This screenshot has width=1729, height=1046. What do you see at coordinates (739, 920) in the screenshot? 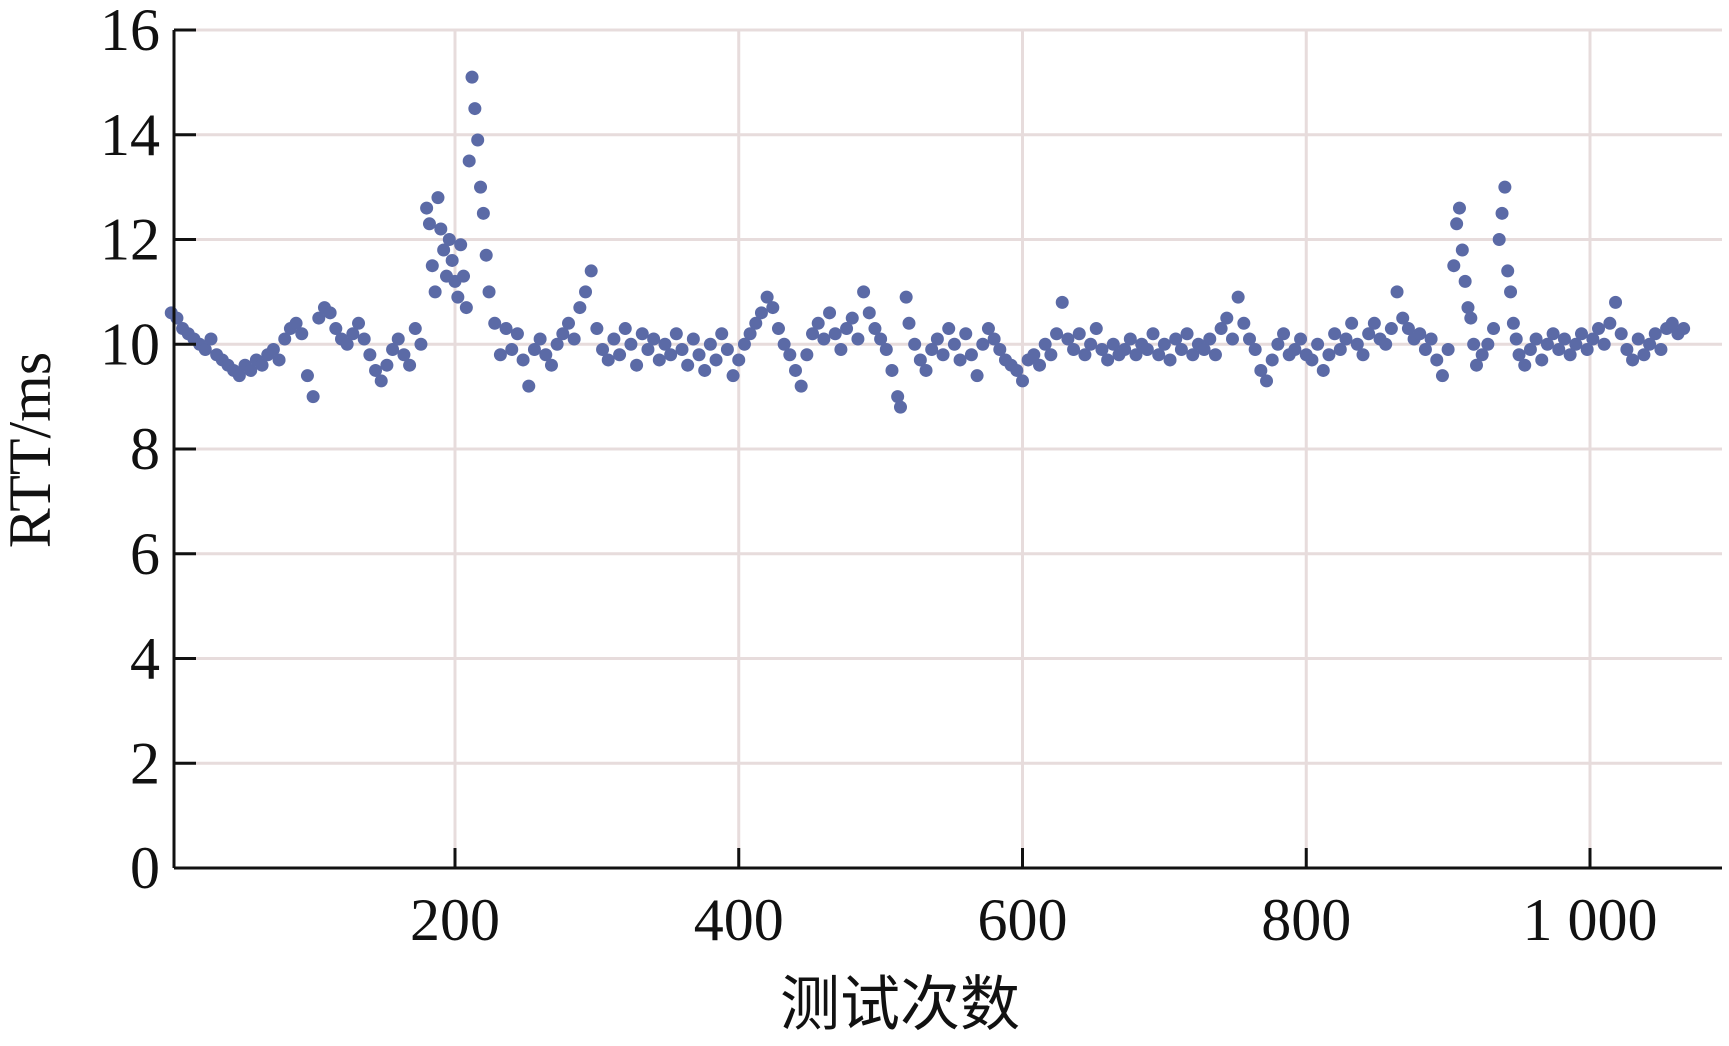
I see `x-tick-label: 400` at bounding box center [739, 920].